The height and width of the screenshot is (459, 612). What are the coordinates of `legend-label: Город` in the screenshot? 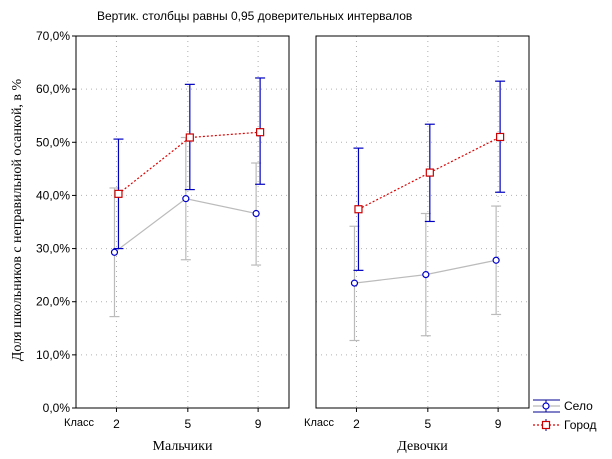 It's located at (580, 425).